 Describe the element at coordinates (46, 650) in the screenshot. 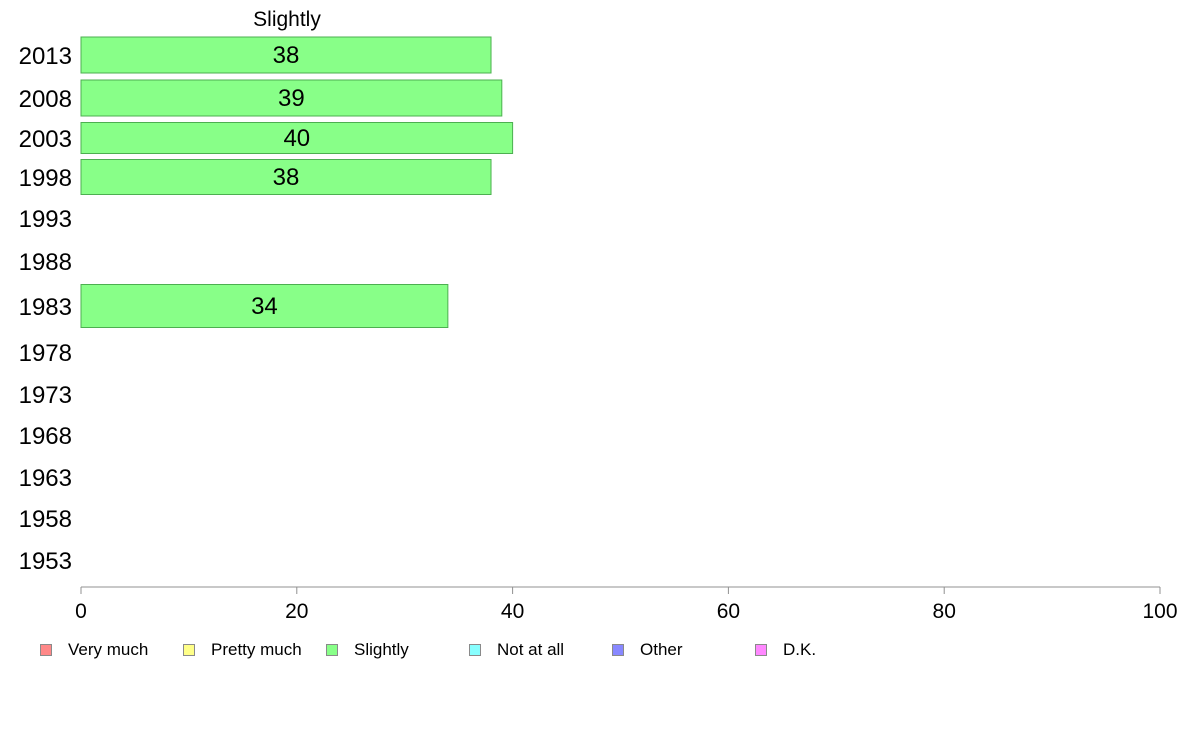

I see `legend-swatch-very-much` at that location.